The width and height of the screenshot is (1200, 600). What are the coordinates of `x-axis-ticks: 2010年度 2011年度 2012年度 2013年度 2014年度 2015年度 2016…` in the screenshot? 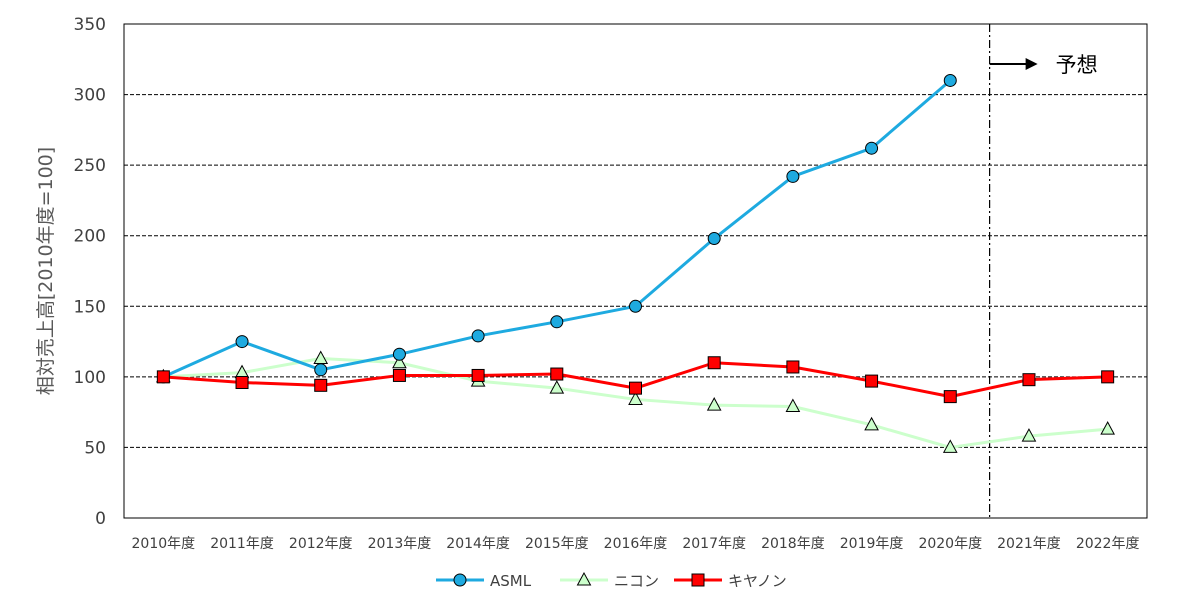 It's located at (636, 544).